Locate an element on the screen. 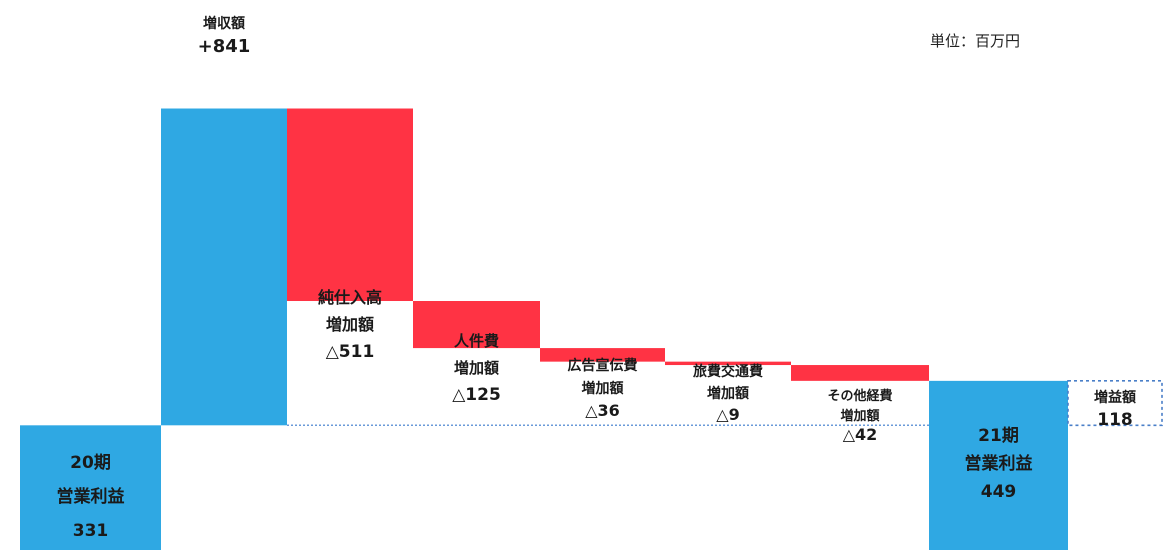 This screenshot has width=1163, height=550. data-label-purchases: 純仕入高 is located at coordinates (350, 297).